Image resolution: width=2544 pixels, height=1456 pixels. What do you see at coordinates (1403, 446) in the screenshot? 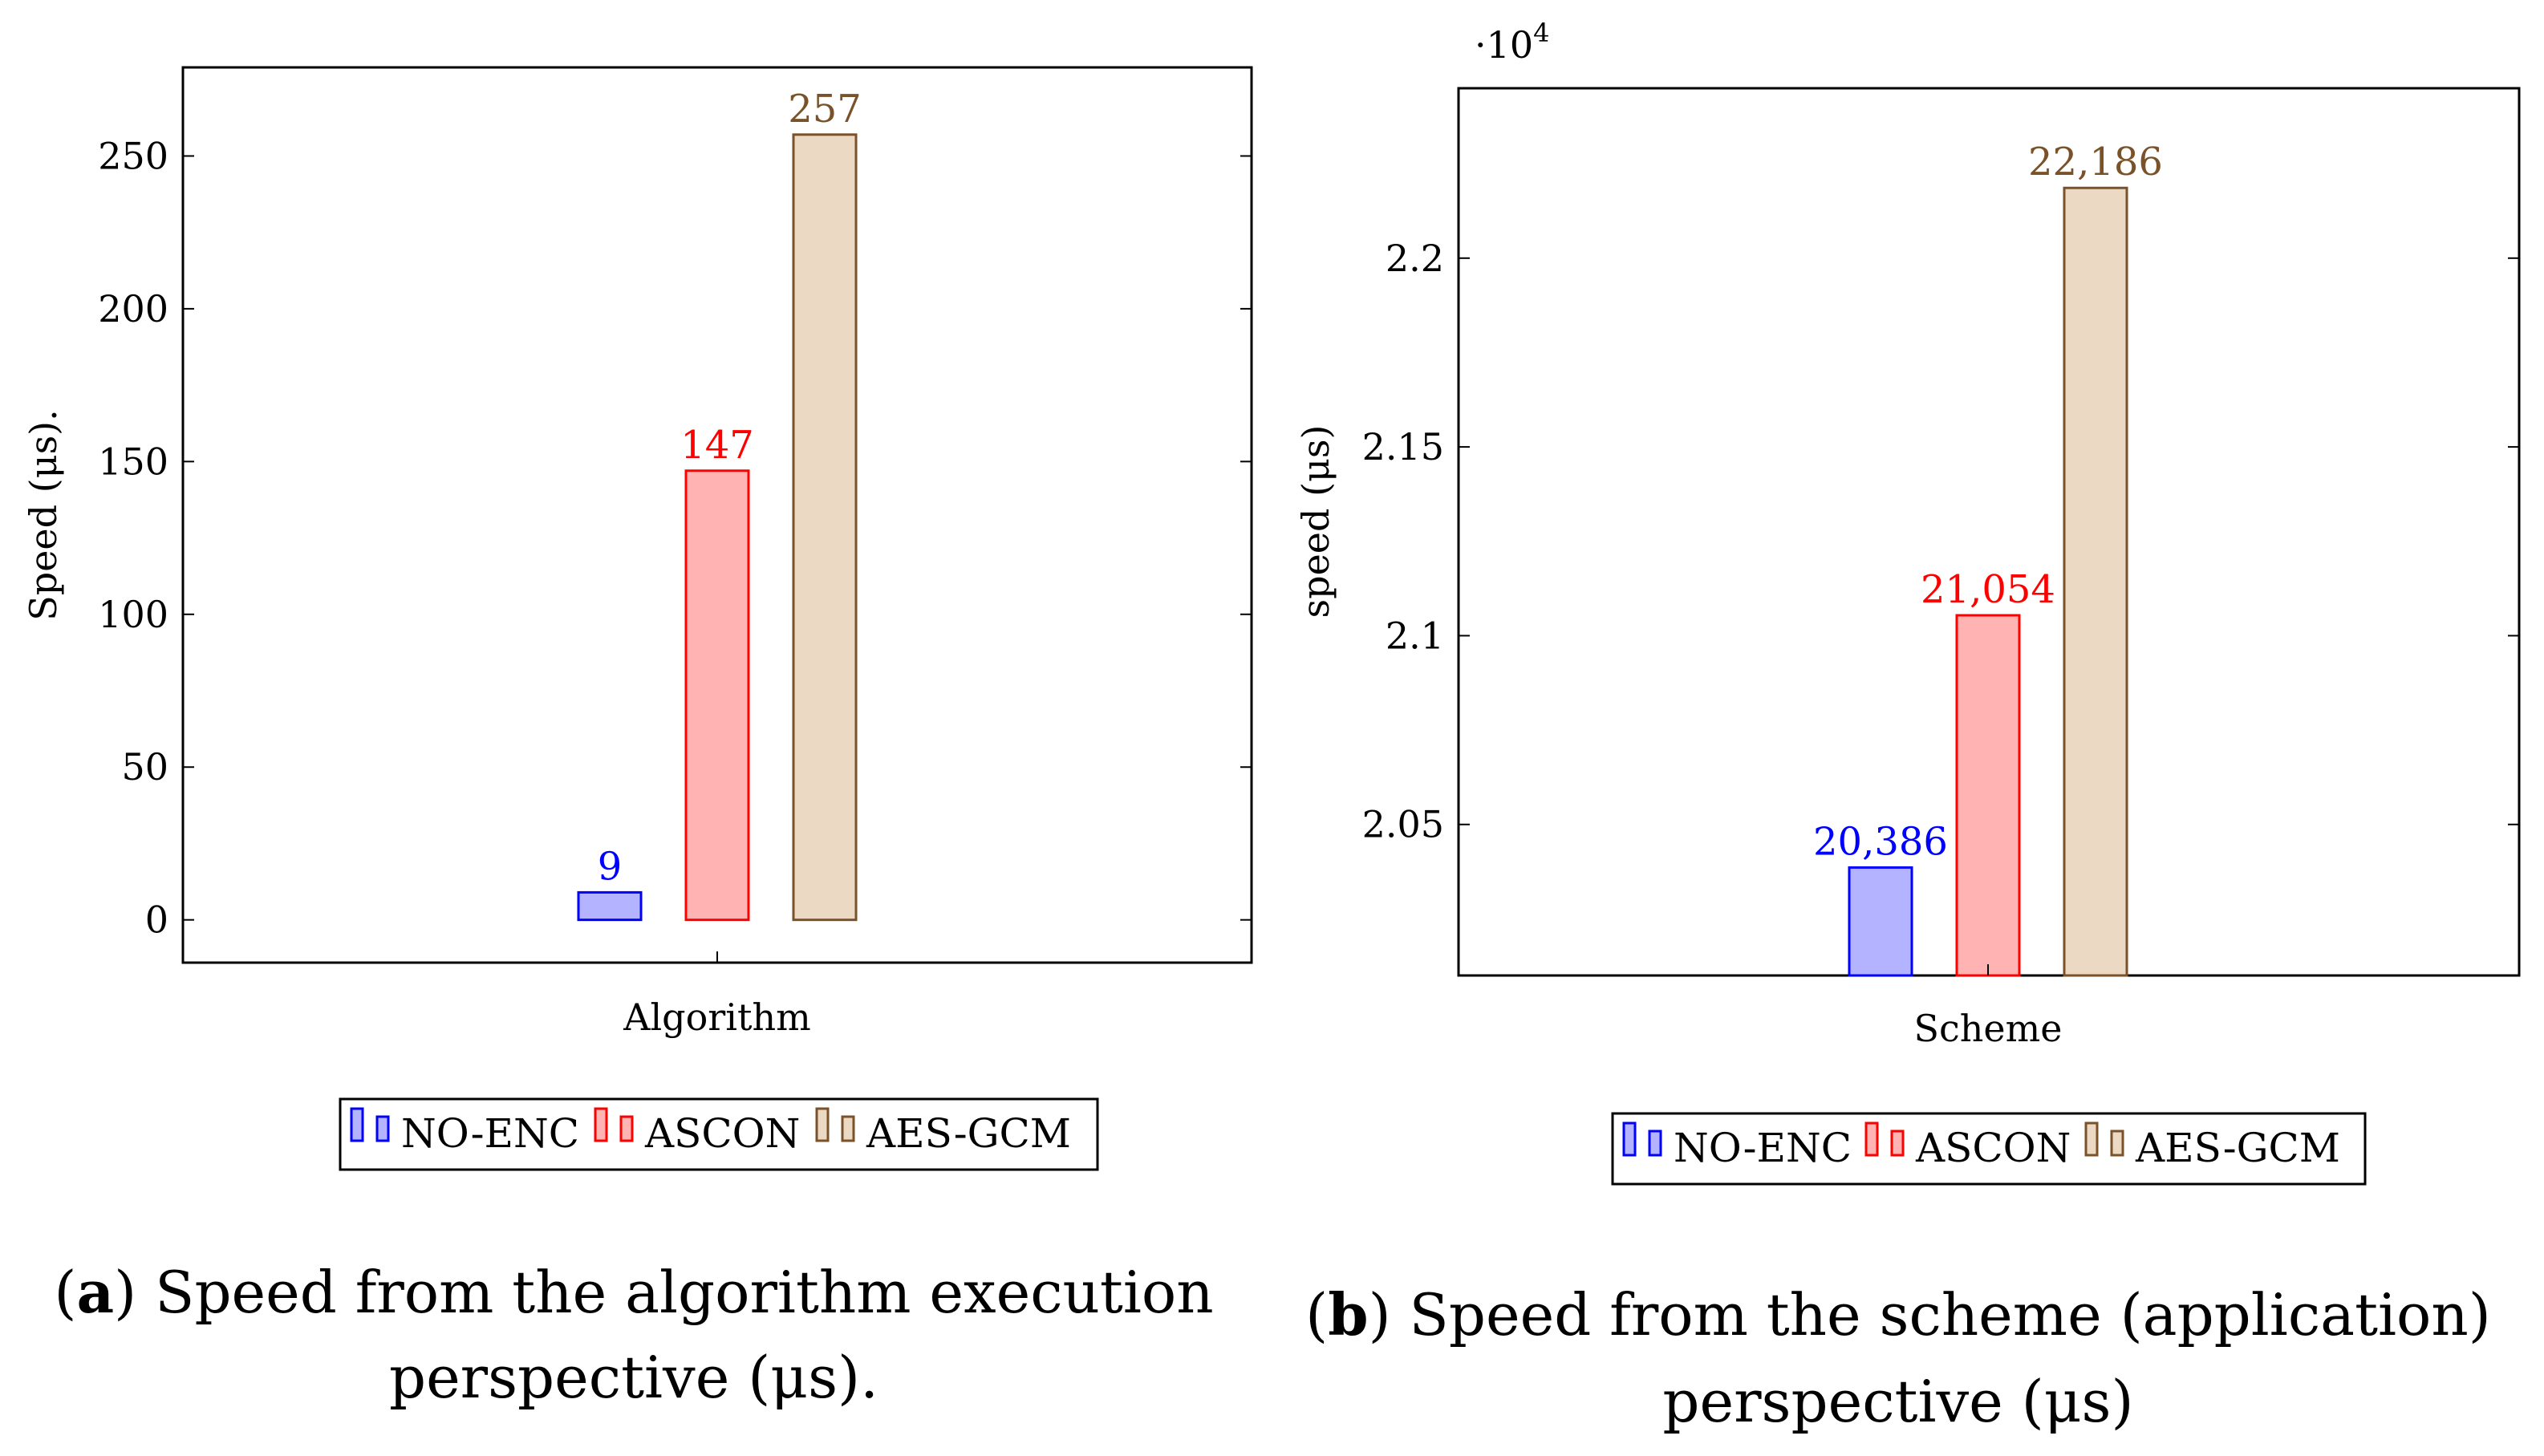
I see `y-tick-label: 2.15` at bounding box center [1403, 446].